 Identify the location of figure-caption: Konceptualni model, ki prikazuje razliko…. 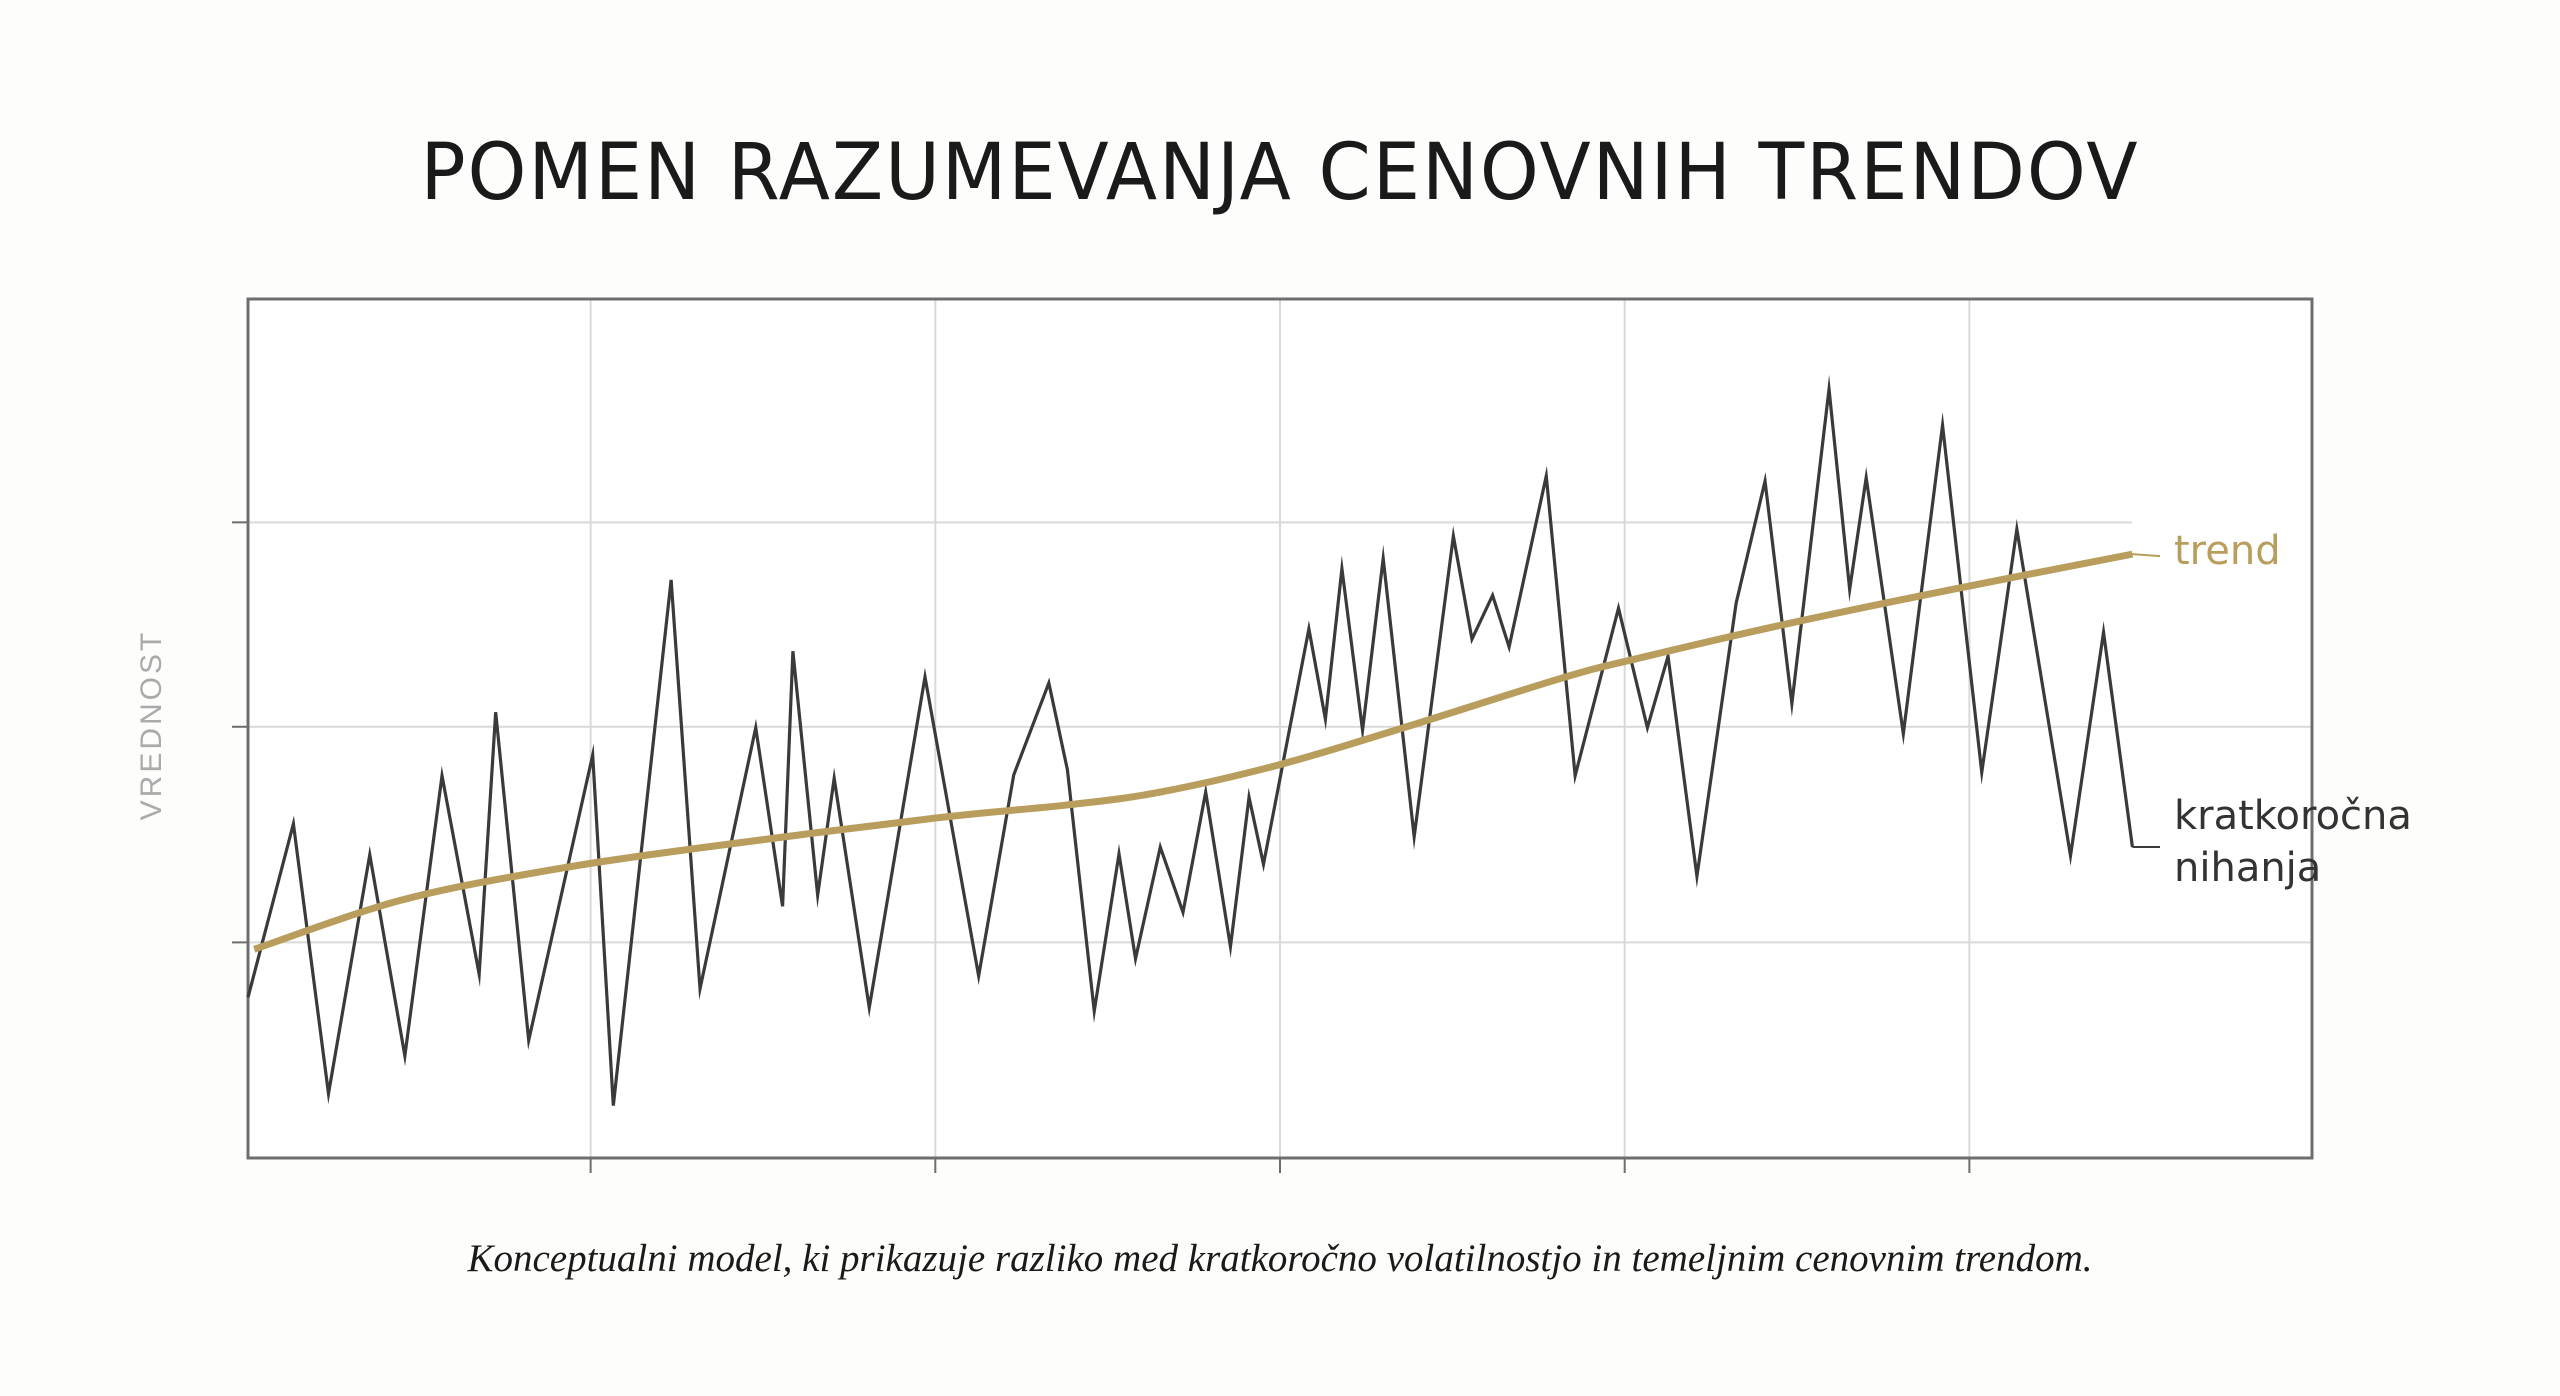
(1280, 1258).